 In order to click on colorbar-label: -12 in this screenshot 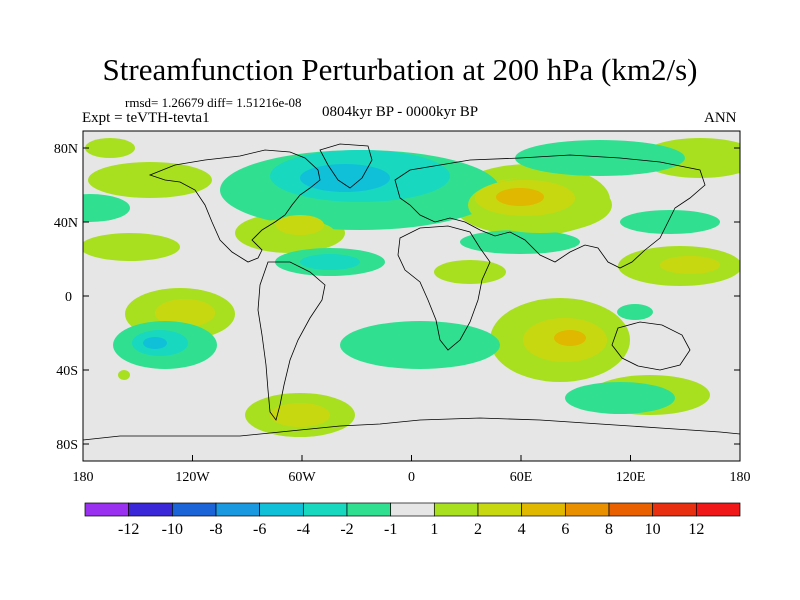, I will do `click(128, 529)`.